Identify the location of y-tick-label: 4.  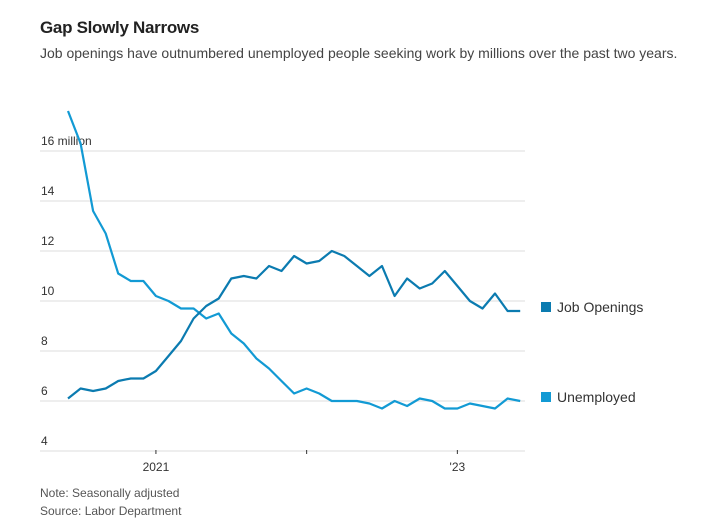
(44, 441).